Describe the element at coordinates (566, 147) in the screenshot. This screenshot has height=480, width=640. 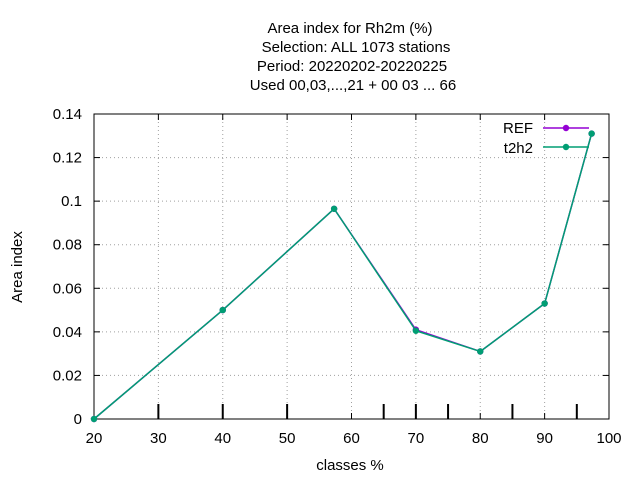
I see `legend-marker-t2h2` at that location.